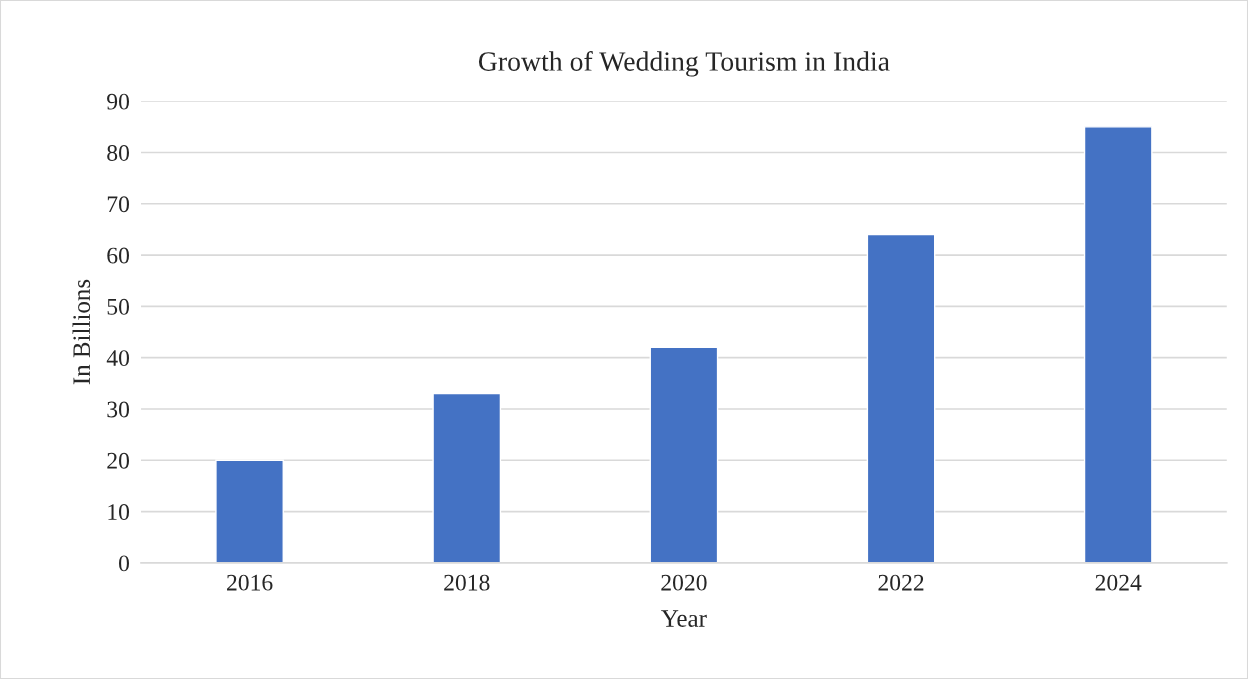 Image resolution: width=1248 pixels, height=679 pixels. What do you see at coordinates (118, 101) in the screenshot?
I see `y-tick-label: 90` at bounding box center [118, 101].